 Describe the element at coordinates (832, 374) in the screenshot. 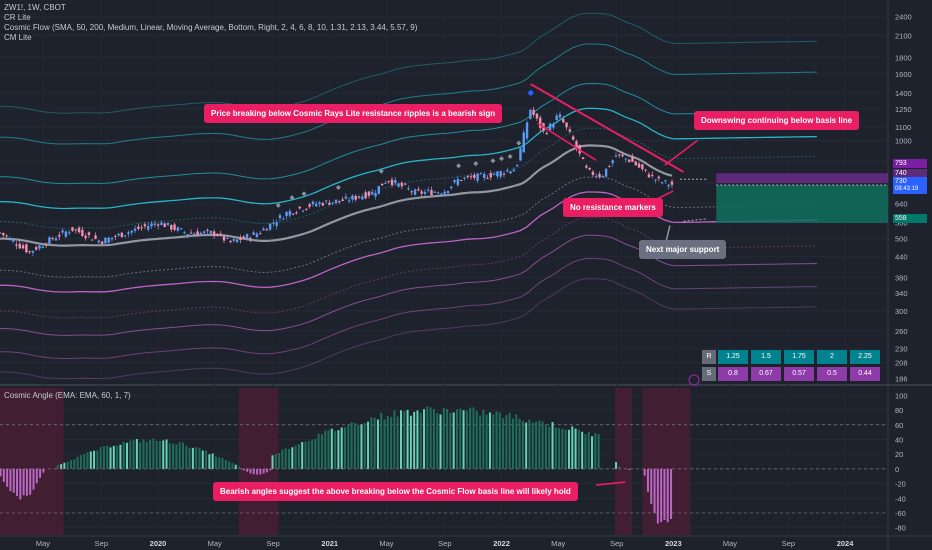

I see `rs-s-cell: 0.5` at that location.